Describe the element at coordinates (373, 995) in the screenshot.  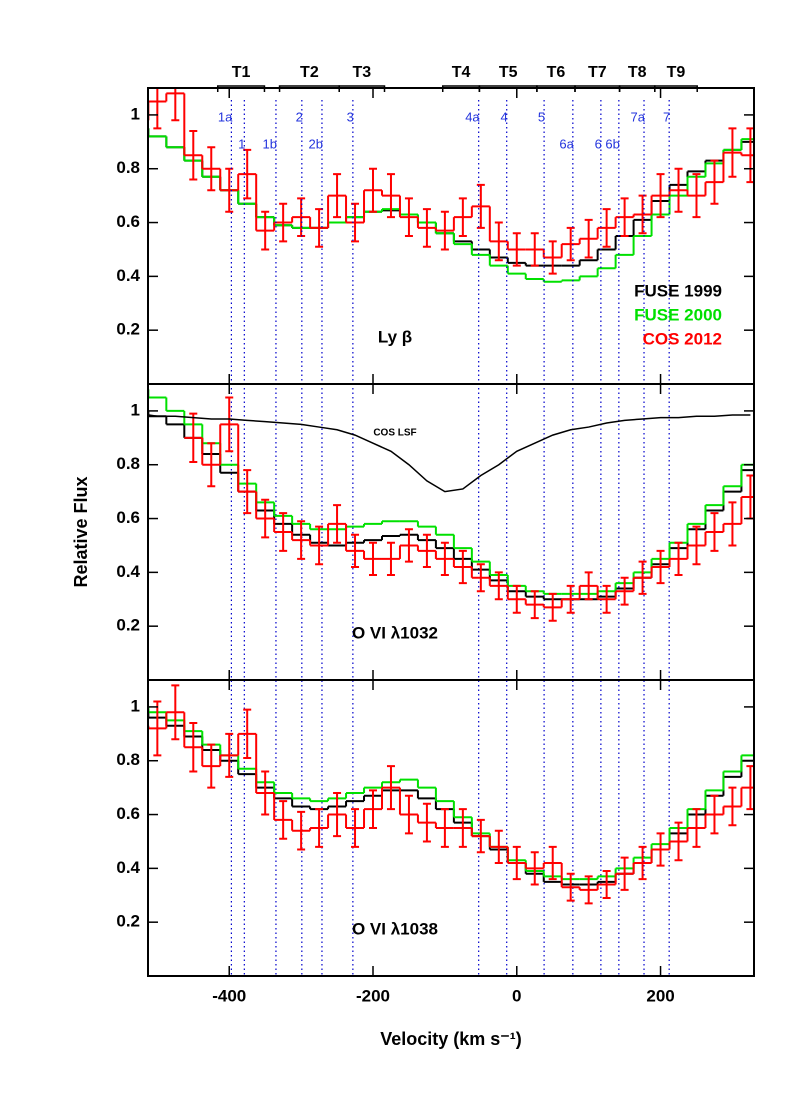
I see `x-tick-label: -200` at that location.